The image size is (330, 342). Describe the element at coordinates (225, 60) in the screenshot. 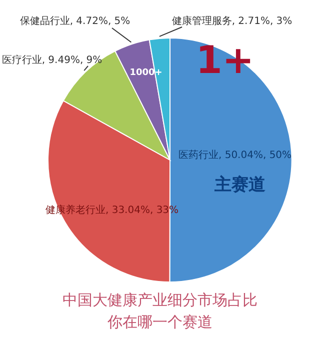

I see `text: 1+` at that location.